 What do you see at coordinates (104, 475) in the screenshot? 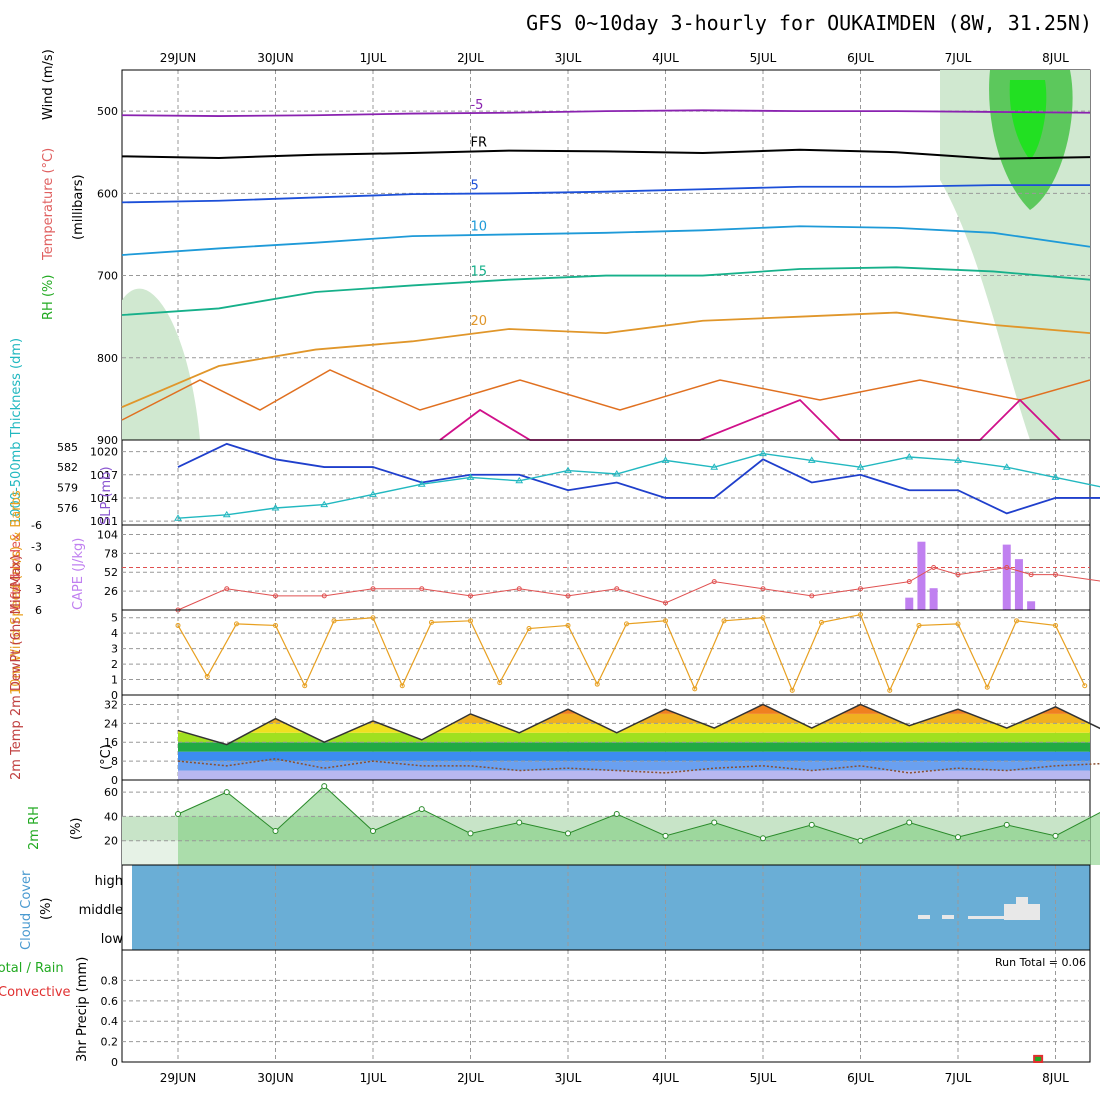
I see `tick-label: 1017` at bounding box center [104, 475].